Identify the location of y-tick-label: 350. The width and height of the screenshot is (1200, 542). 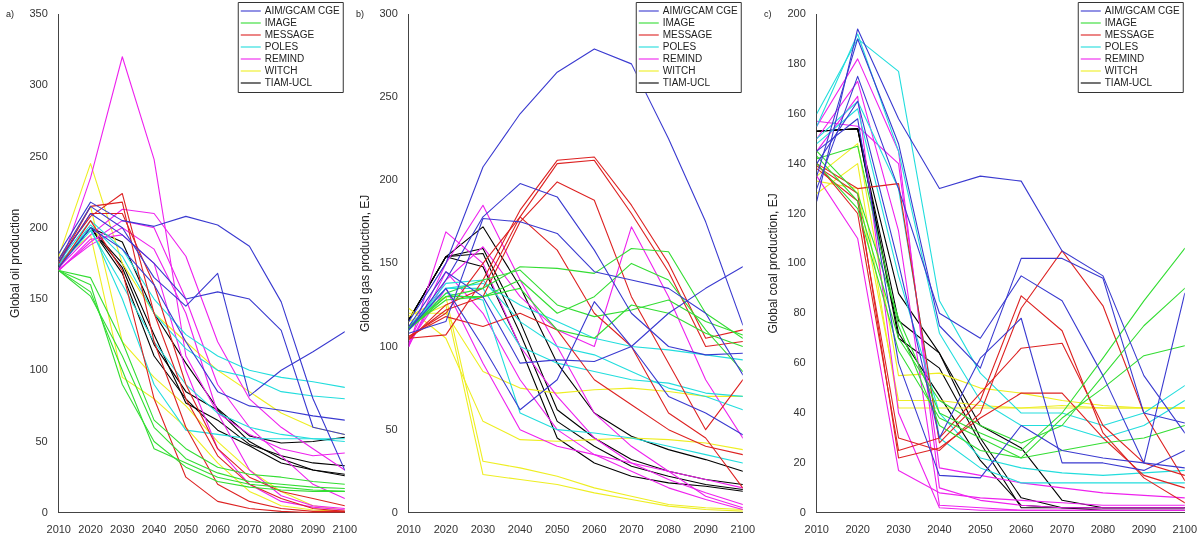
(38, 13).